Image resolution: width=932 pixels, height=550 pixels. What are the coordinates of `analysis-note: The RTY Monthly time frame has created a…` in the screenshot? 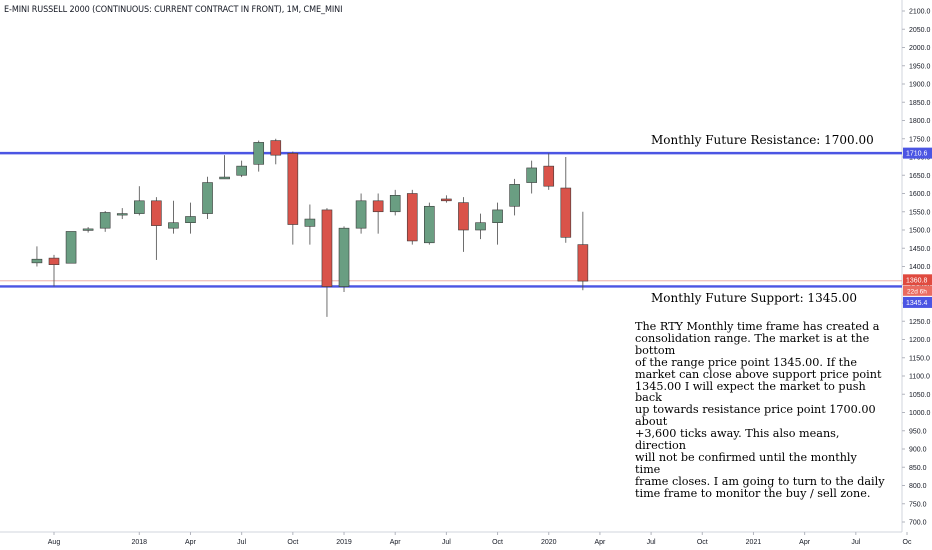 It's located at (760, 410).